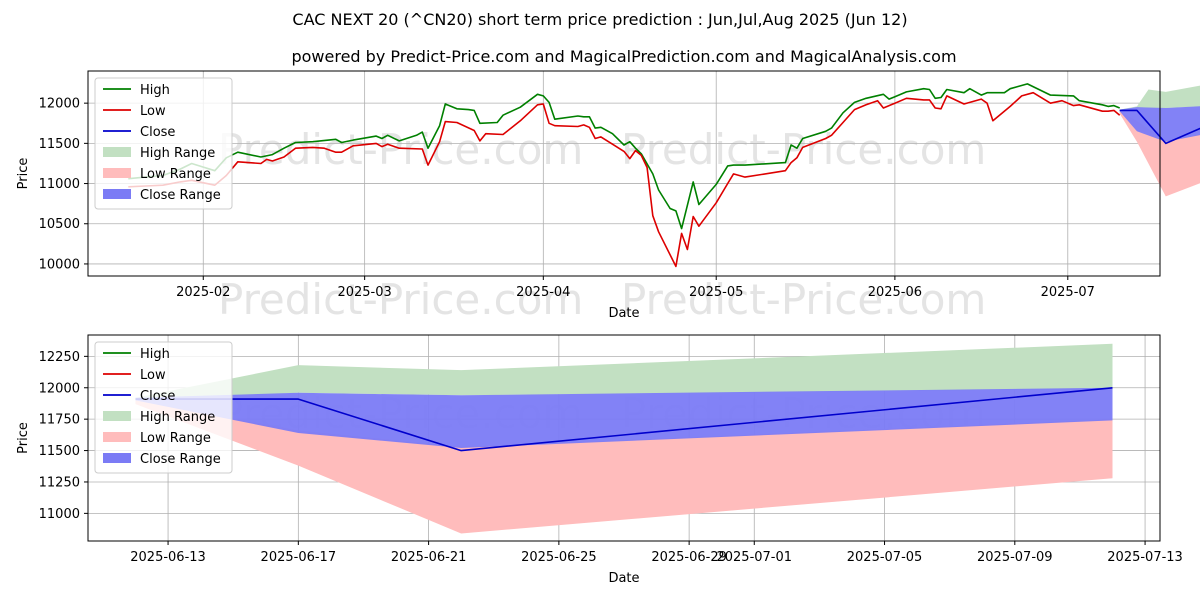  Describe the element at coordinates (364, 292) in the screenshot. I see `x-tick-label: 2025-03` at that location.